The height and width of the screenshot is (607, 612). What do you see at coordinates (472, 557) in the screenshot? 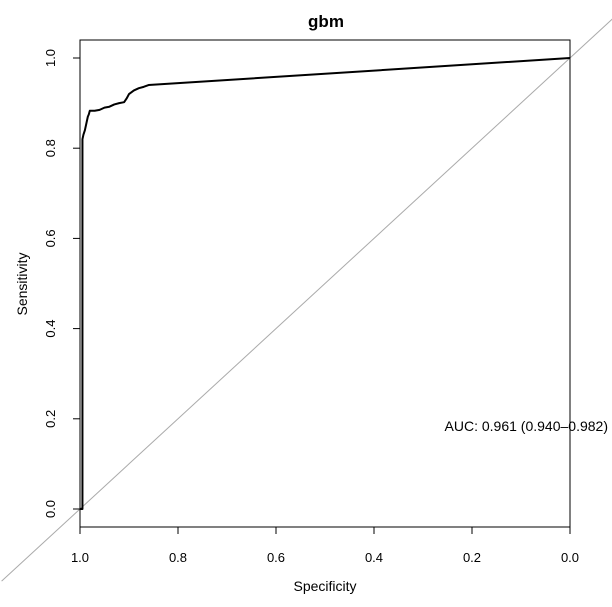
I see `x-tick-label: 0.2` at bounding box center [472, 557].